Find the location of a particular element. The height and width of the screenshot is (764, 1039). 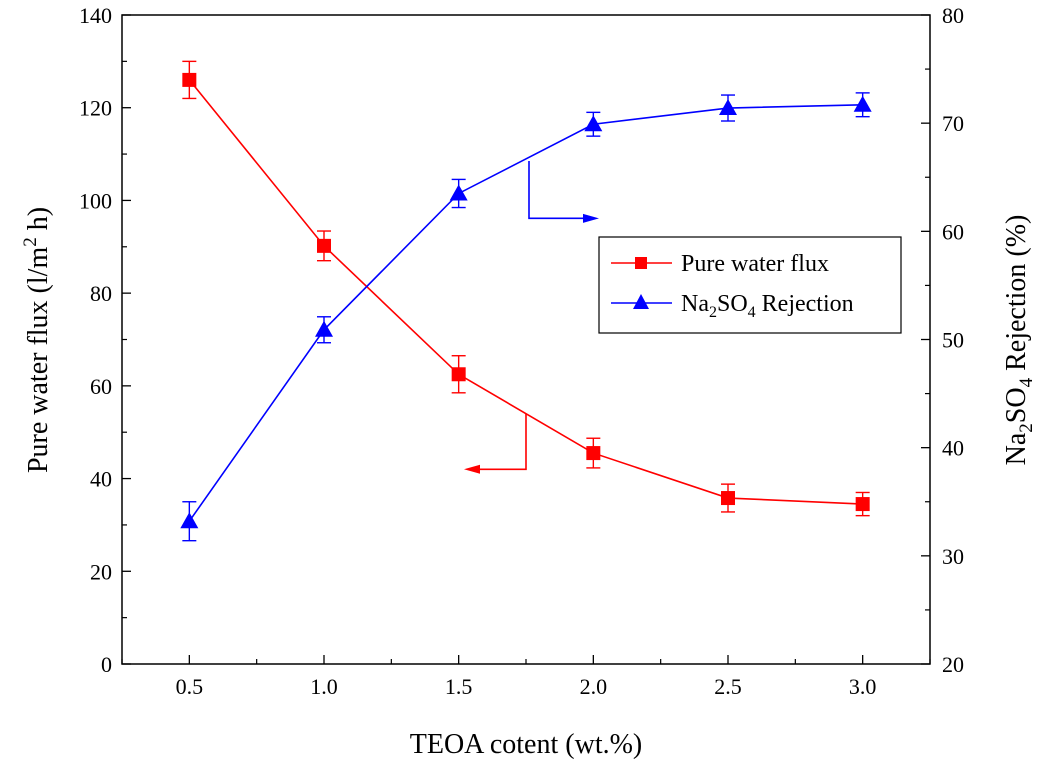

y-left-tick-label: 60 is located at coordinates (101, 386).